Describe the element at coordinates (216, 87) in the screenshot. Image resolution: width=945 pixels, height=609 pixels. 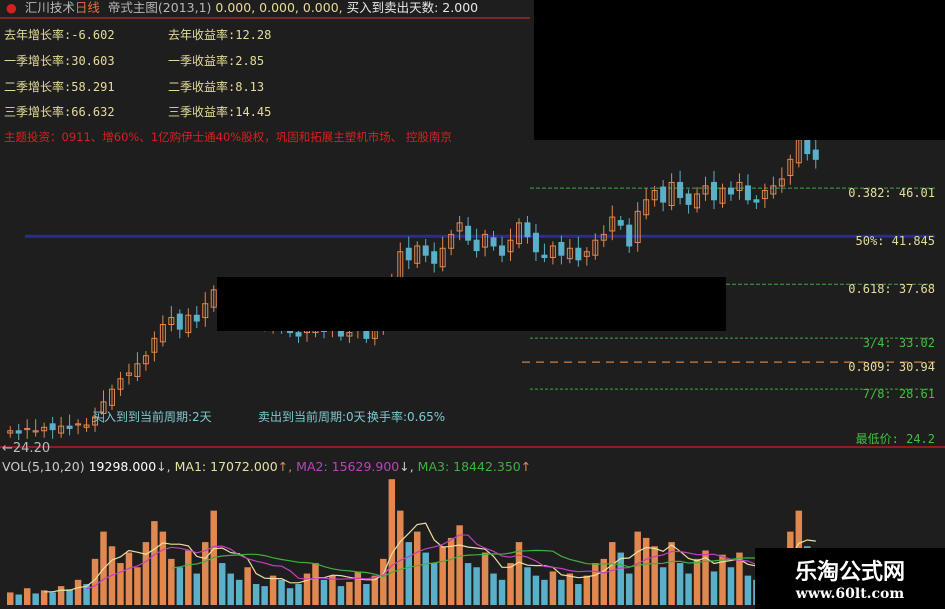
I see `stat-right-2: 二季收益率:8.13` at that location.